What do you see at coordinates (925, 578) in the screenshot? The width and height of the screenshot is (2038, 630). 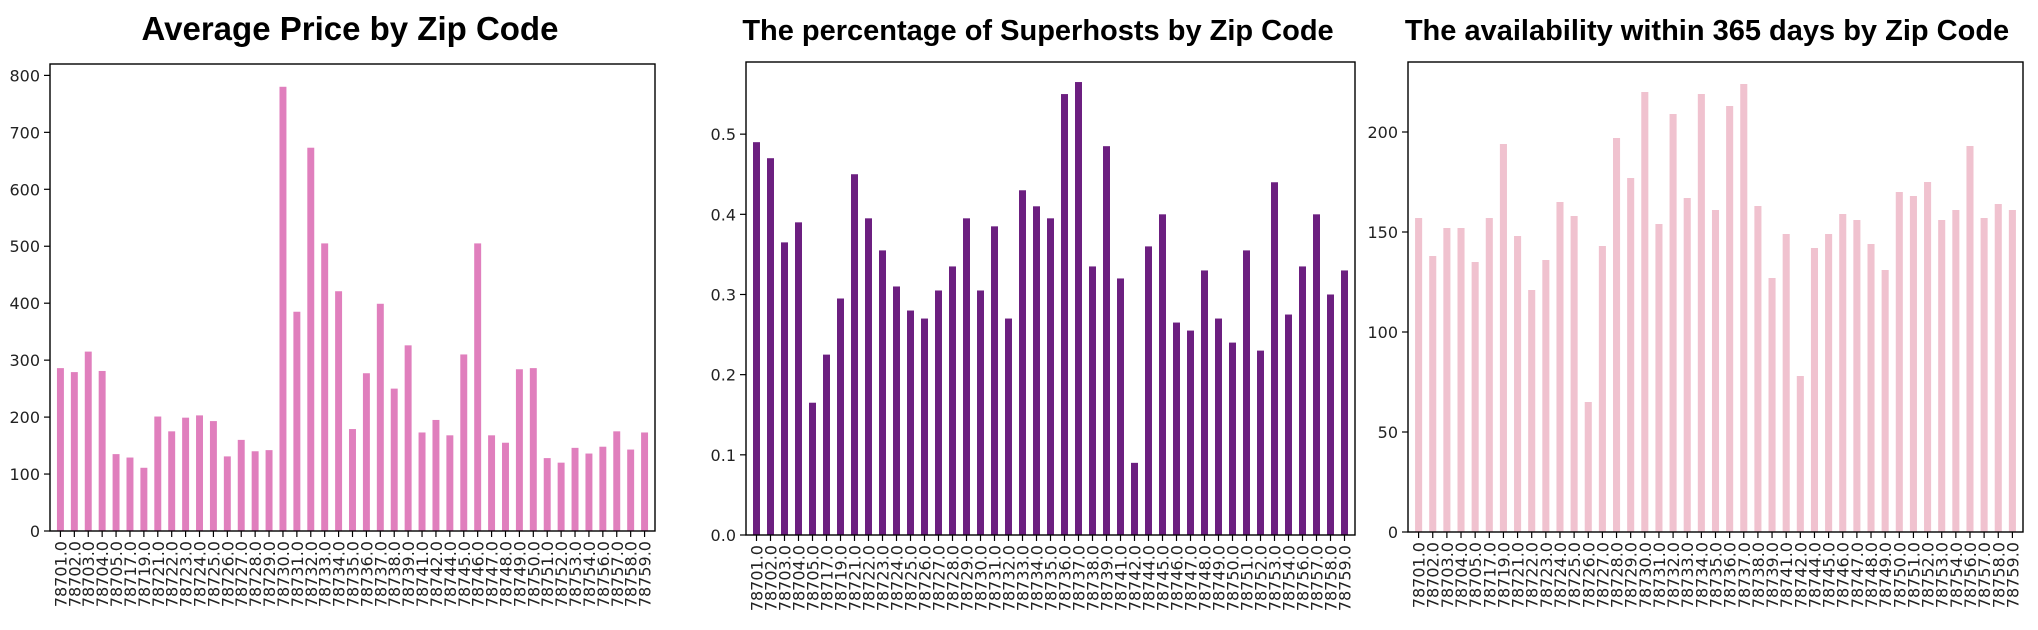 I see `x-tick-label: 78726.0` at bounding box center [925, 578].